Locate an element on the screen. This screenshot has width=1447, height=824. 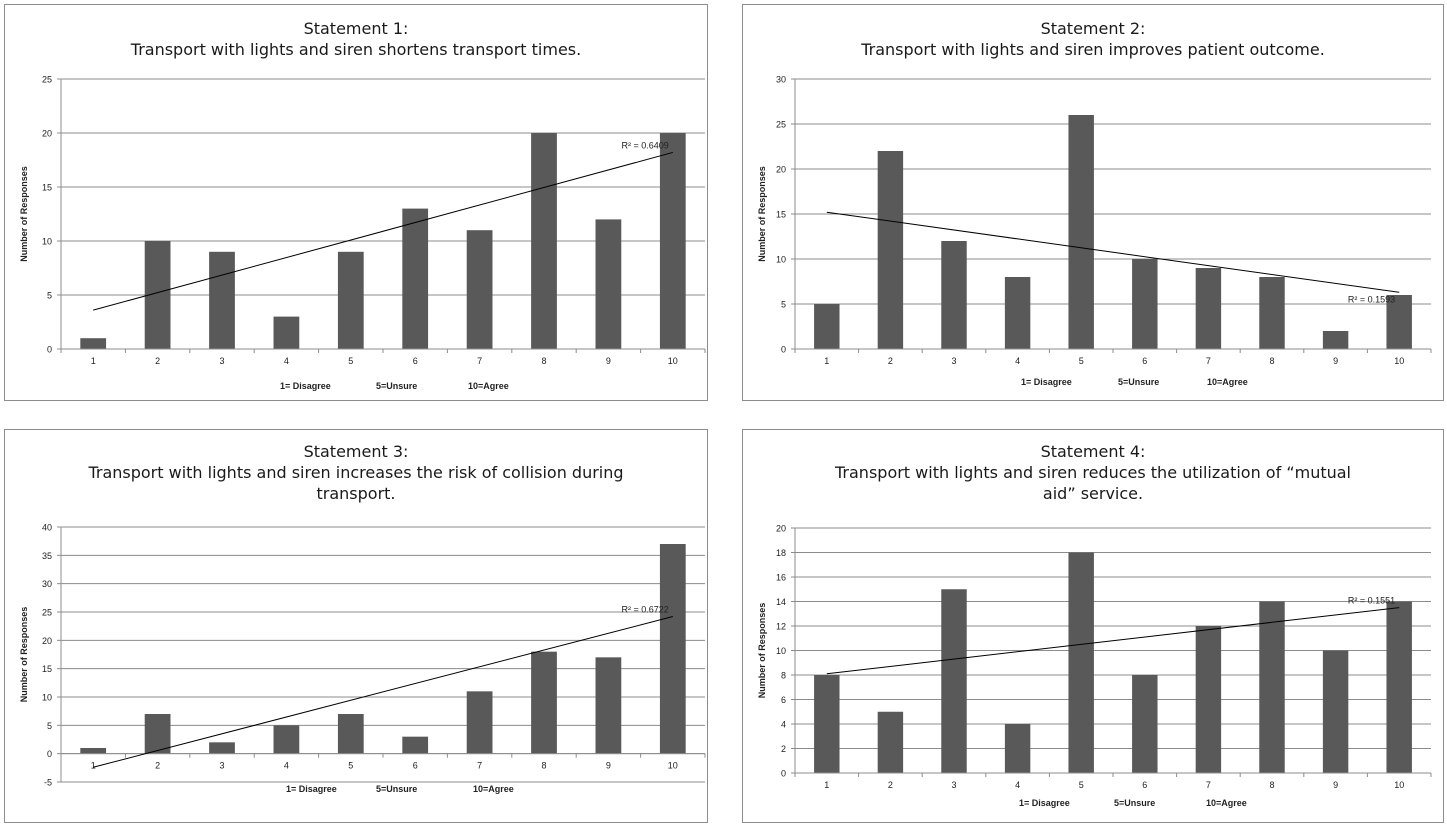
r-squared-label: R² = 0.6409 is located at coordinates (645, 145).